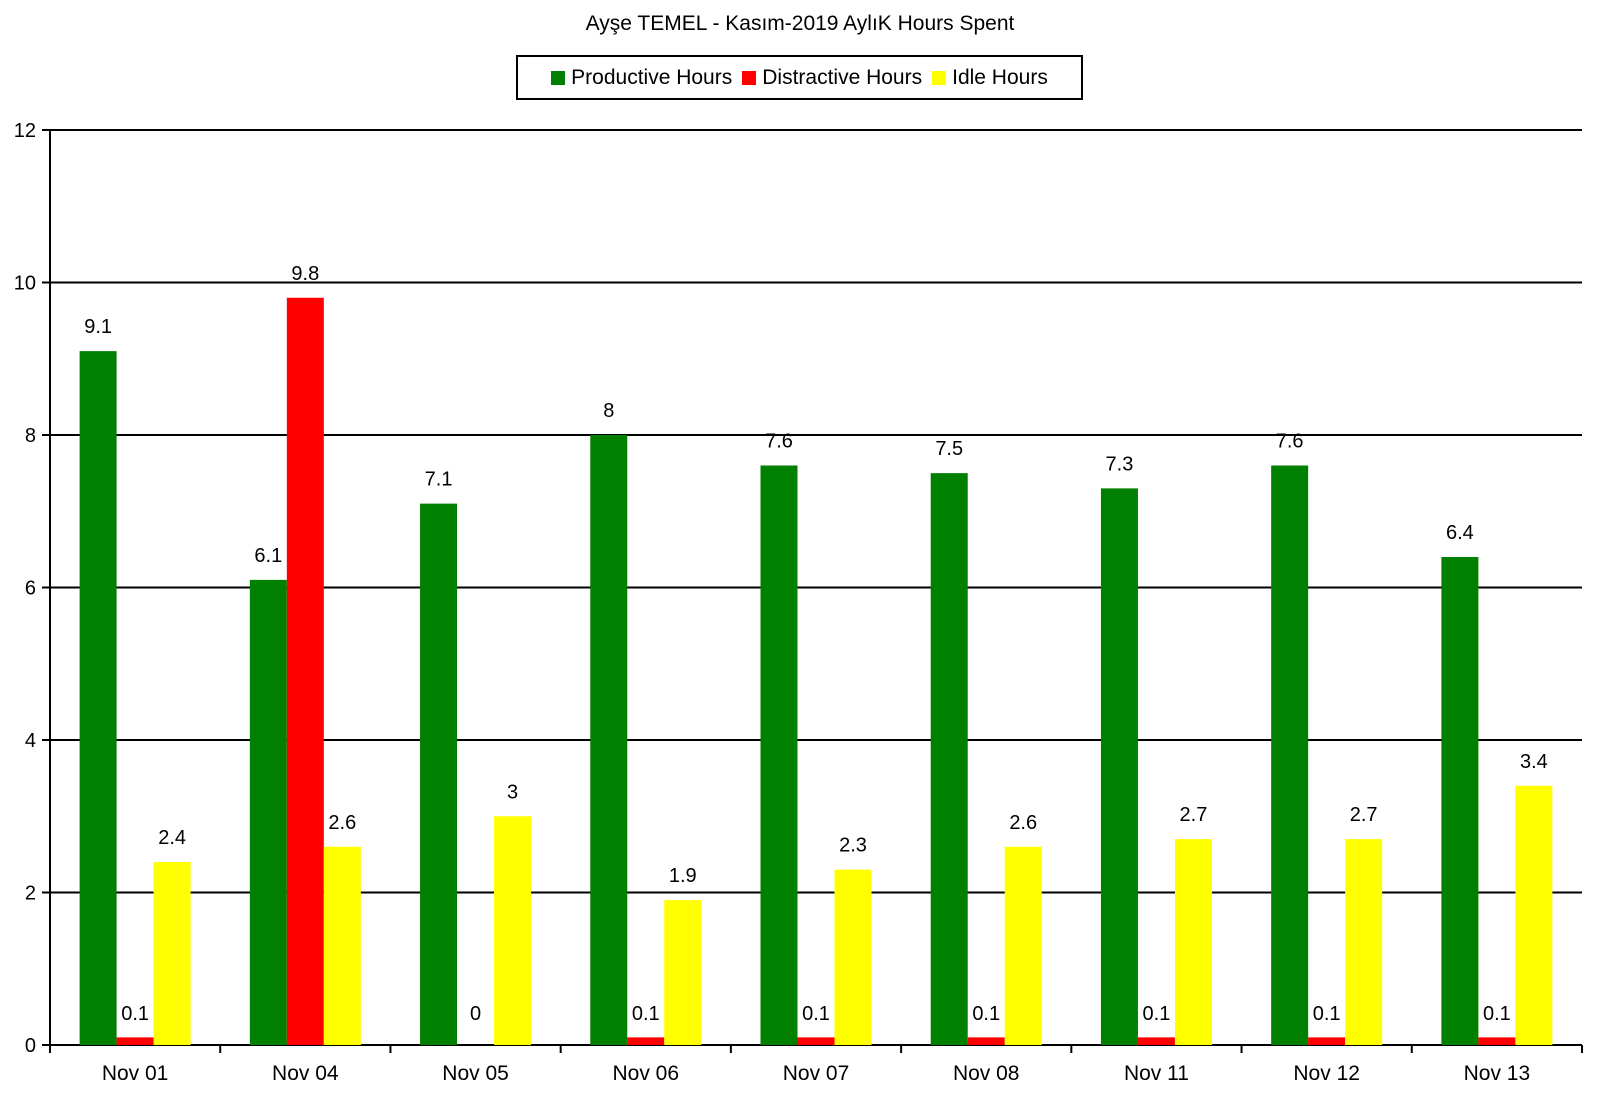 The height and width of the screenshot is (1105, 1600). What do you see at coordinates (25, 284) in the screenshot?
I see `y-tick-label-5: 10` at bounding box center [25, 284].